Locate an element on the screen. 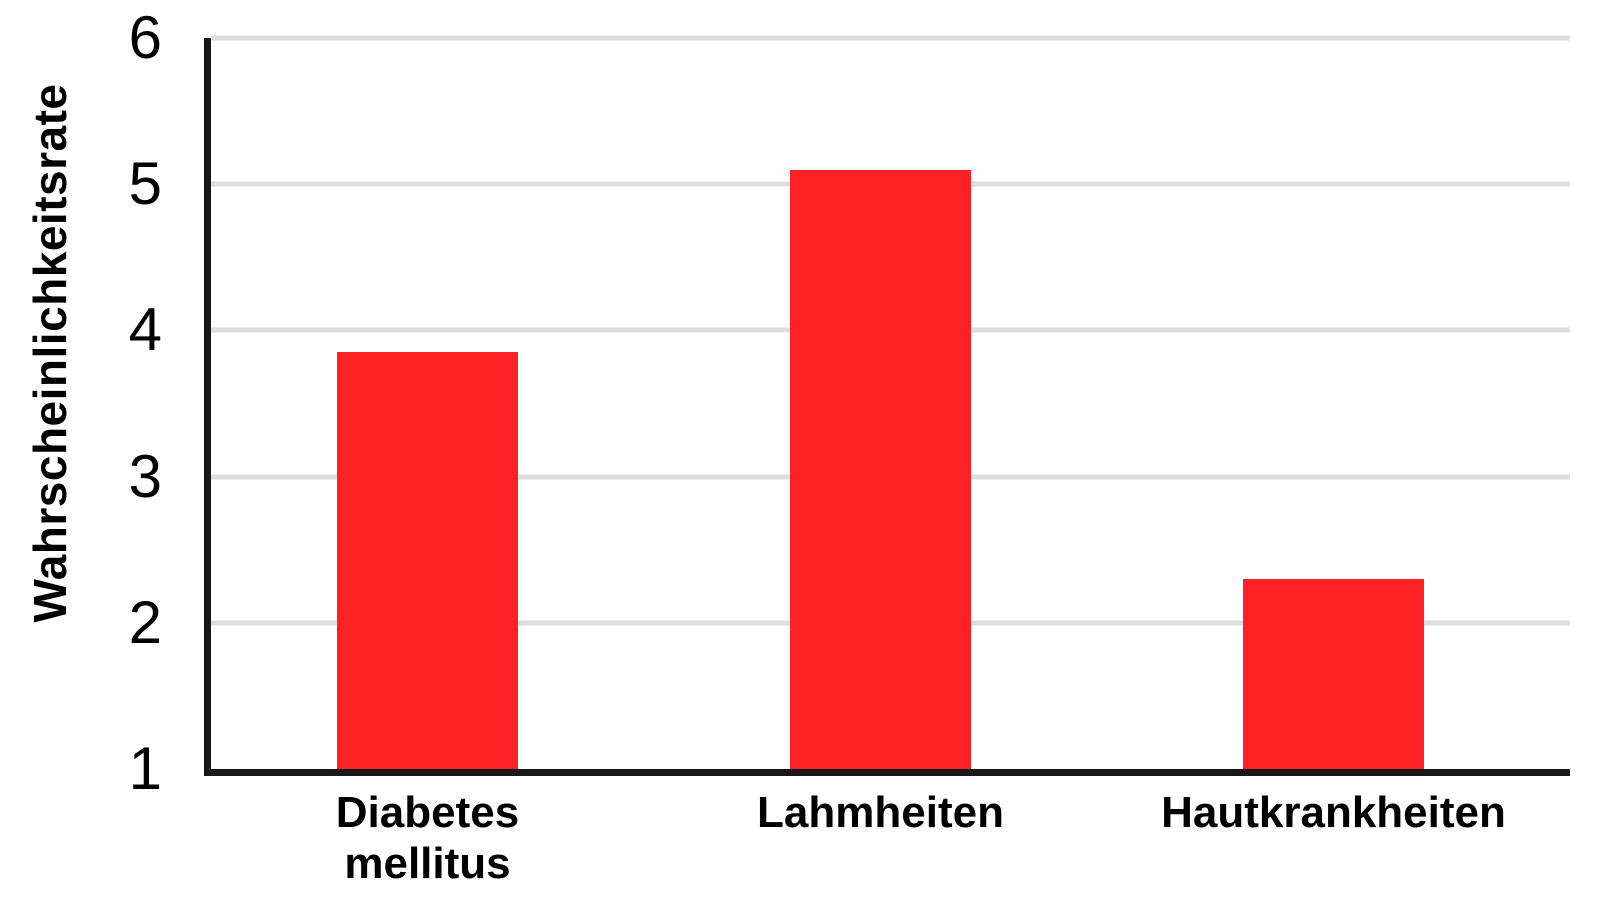 Image resolution: width=1600 pixels, height=913 pixels. y-tick-label-2: 2 is located at coordinates (145, 622).